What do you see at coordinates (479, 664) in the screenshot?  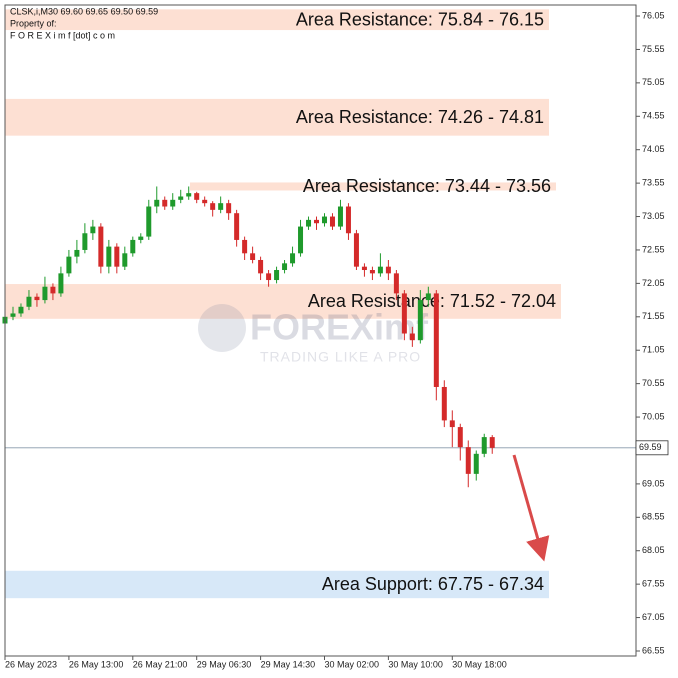 I see `x-tick-label: 30 May 18:00` at bounding box center [479, 664].